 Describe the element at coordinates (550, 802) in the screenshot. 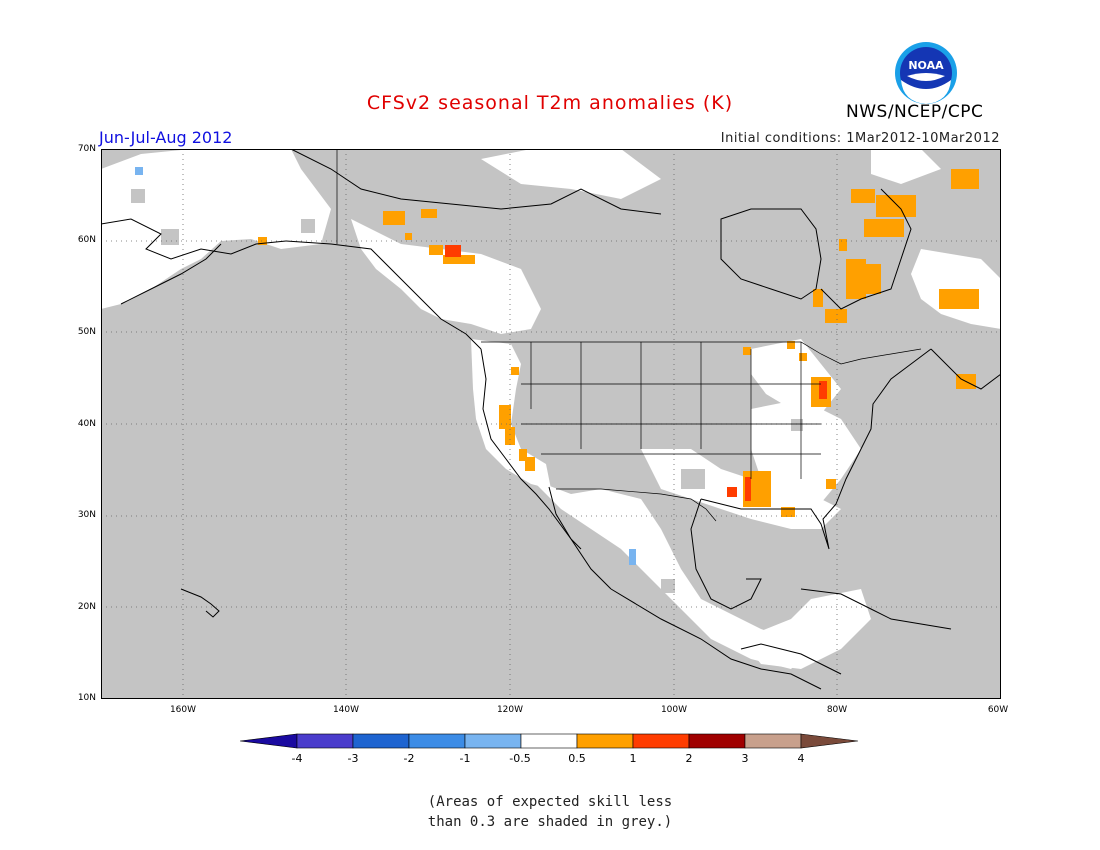

I see `skill-note-line1: (Areas of expected skill less` at that location.